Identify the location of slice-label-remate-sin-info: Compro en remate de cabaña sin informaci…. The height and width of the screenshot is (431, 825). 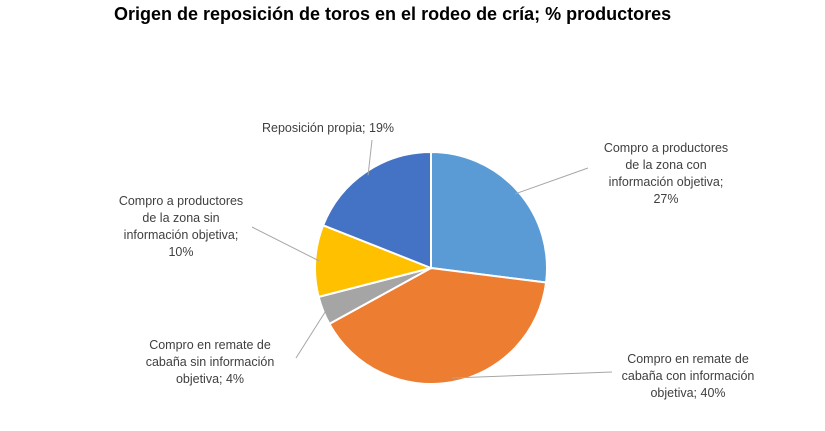
(210, 362).